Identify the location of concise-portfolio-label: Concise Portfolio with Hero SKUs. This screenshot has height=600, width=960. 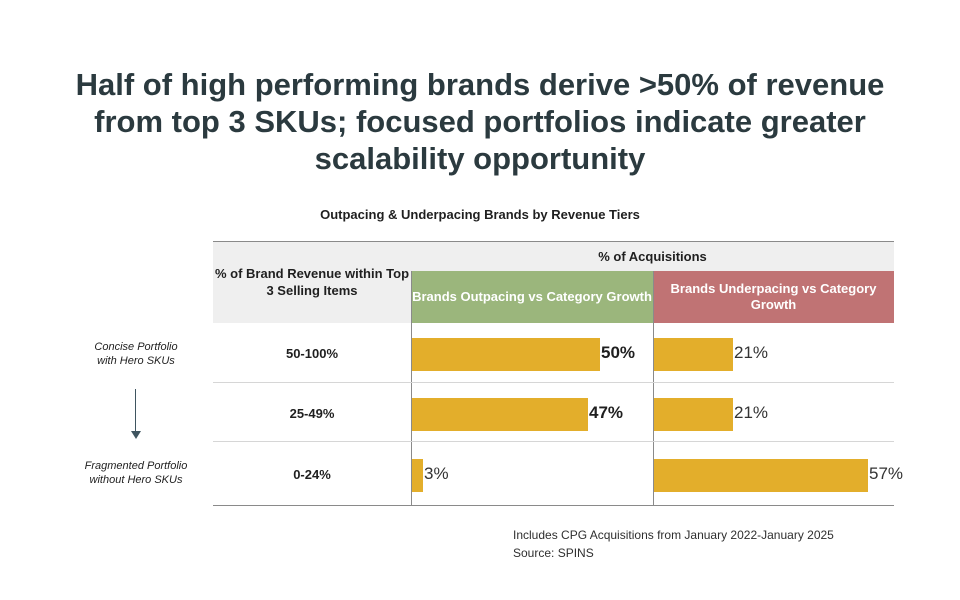
(136, 354).